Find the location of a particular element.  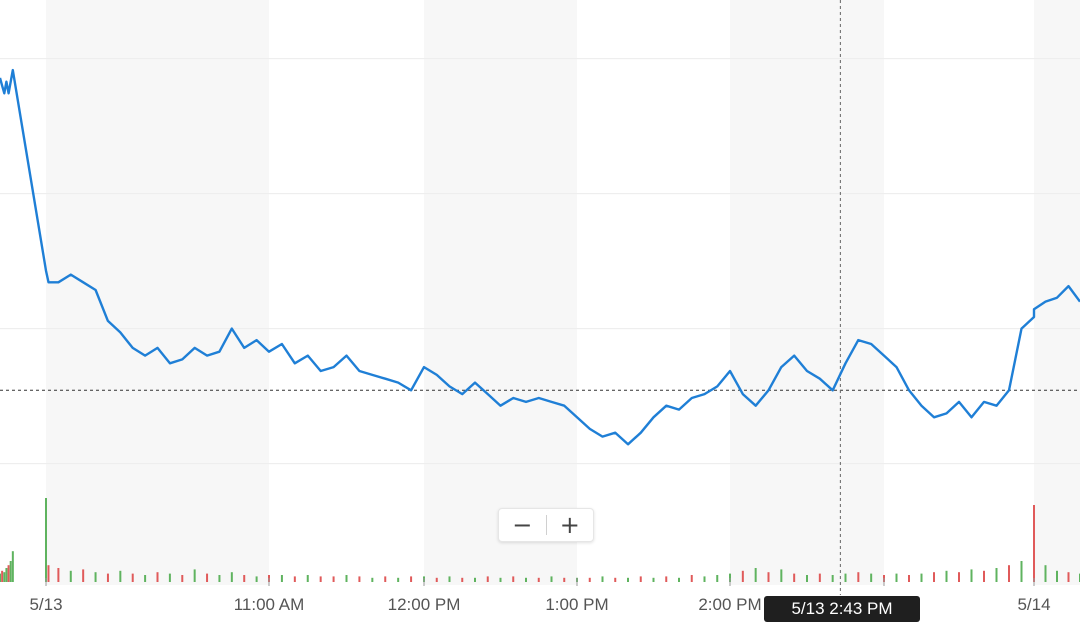

crosshair-time-text: 5/13 2:43 PM is located at coordinates (842, 608).